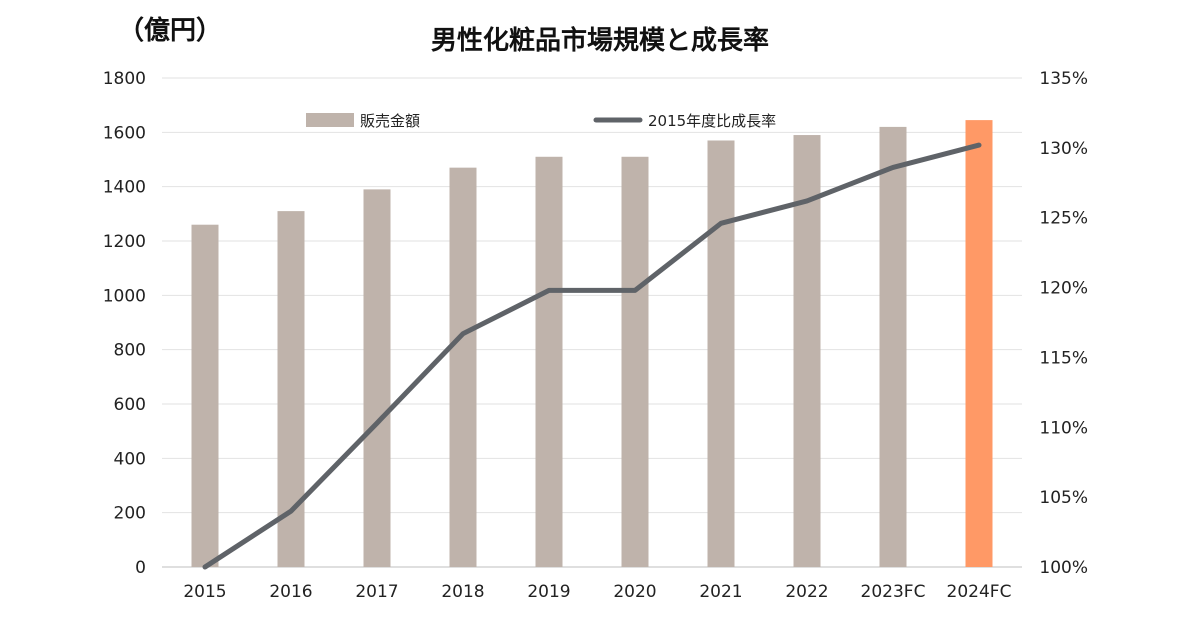 This screenshot has height=622, width=1200. I want to click on legend-label-sales: 販売金額, so click(390, 121).